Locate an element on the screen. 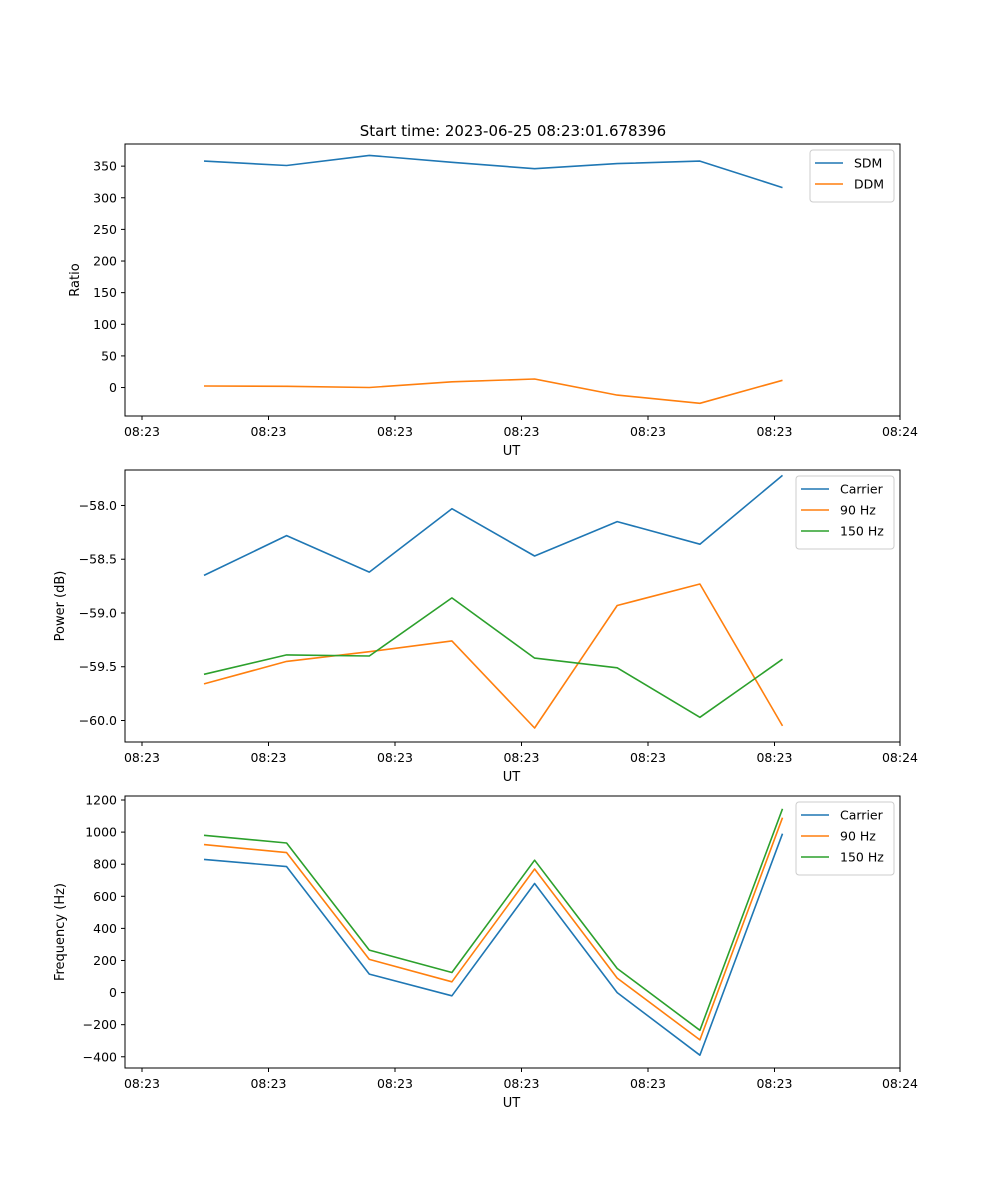  y-axis-label: Power (dB) is located at coordinates (60, 606).